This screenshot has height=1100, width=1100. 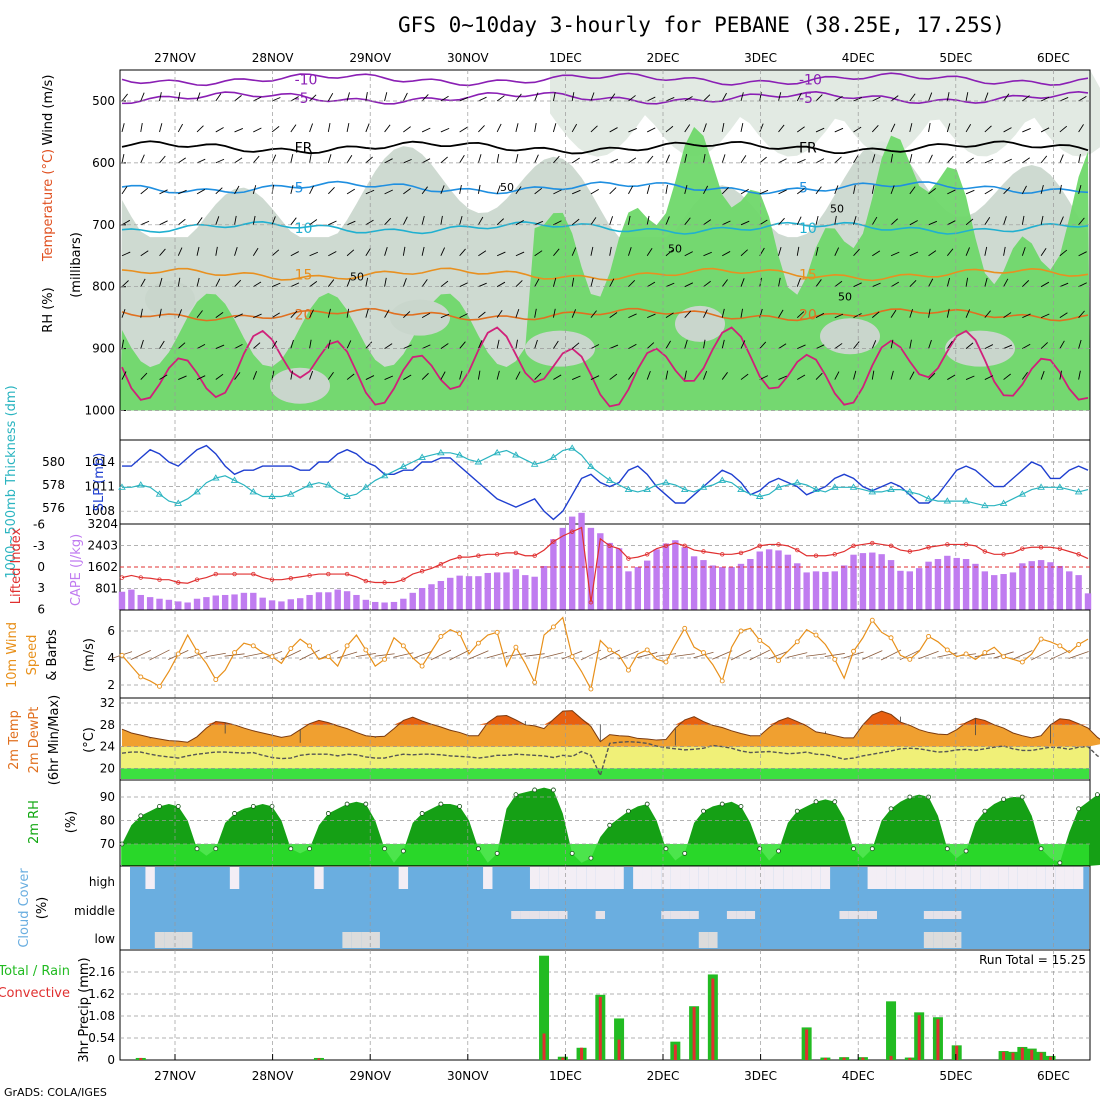 I want to click on pressure-tick-label: 800, so click(x=103, y=287).